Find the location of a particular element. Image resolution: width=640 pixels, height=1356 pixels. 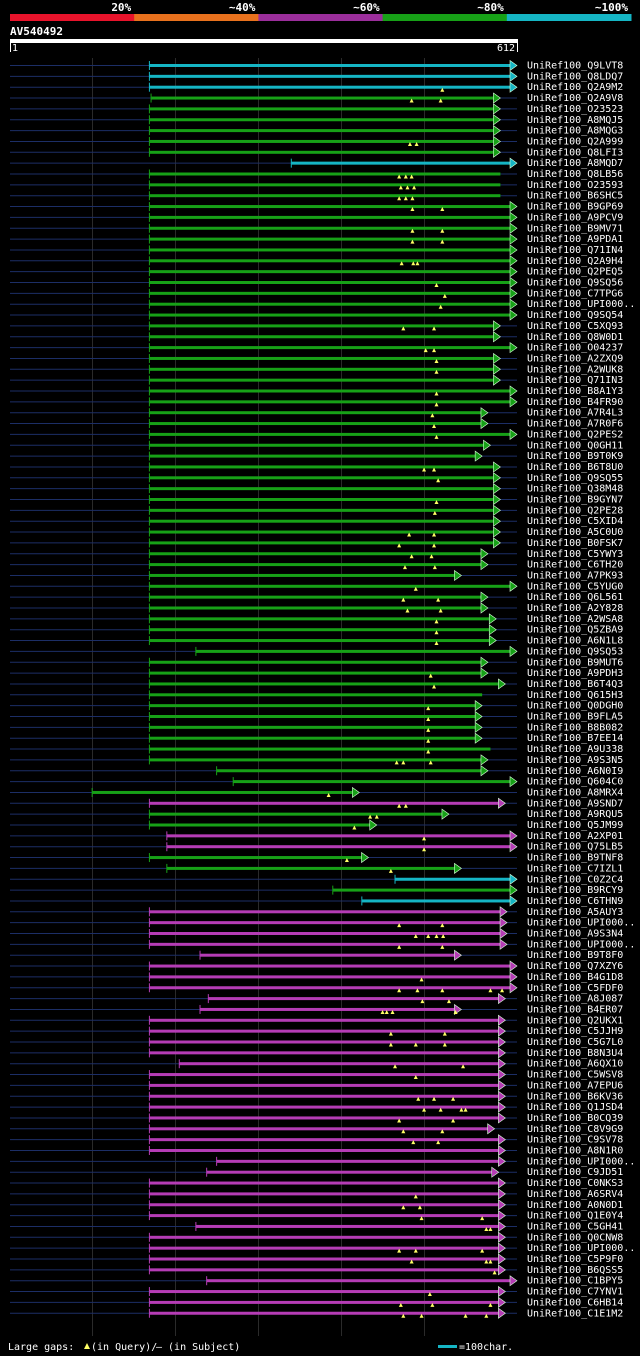

hit-row: UniRef100_A0N0D1 is located at coordinates (316, 1205).